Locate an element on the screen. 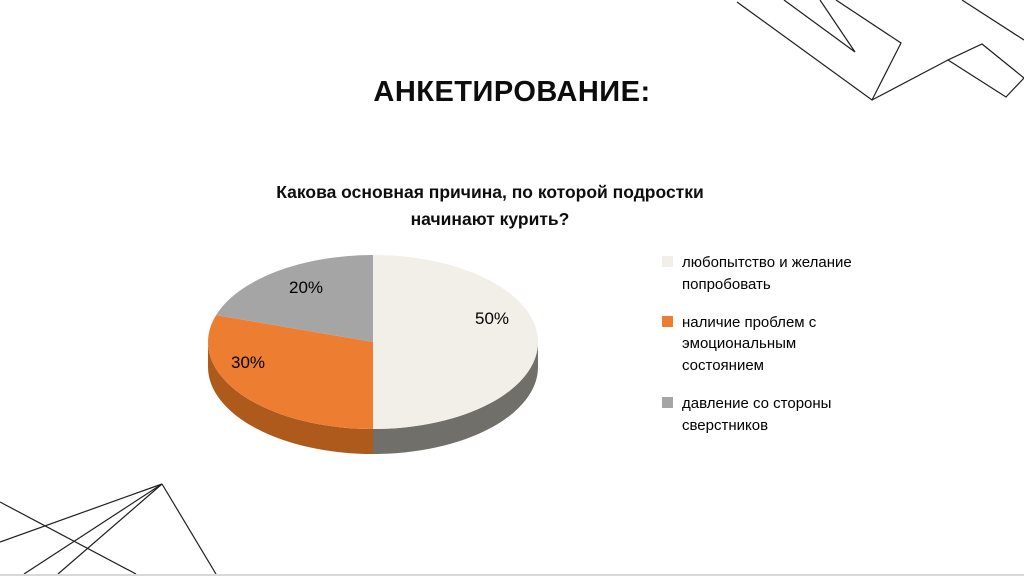  pie-side-curiosity is located at coordinates (455, 398).